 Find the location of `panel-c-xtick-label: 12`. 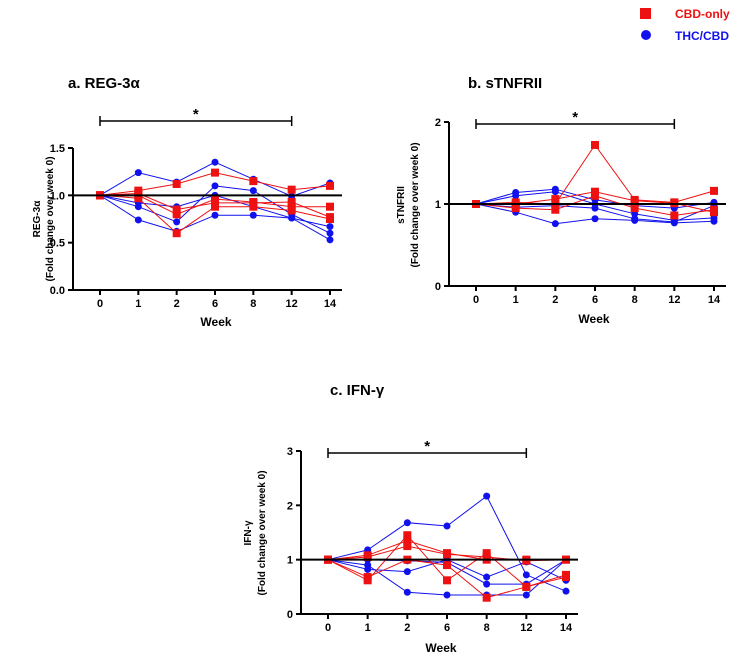

panel-c-xtick-label: 12 is located at coordinates (526, 628).